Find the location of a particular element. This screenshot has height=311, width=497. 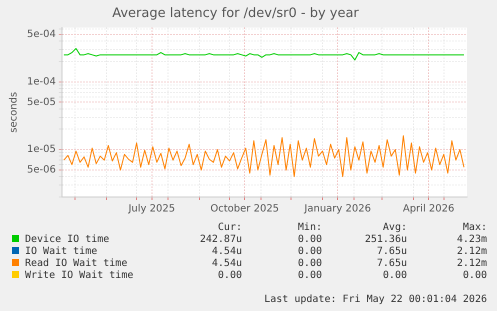

y-tick-label: 1e-04 is located at coordinates (41, 82).